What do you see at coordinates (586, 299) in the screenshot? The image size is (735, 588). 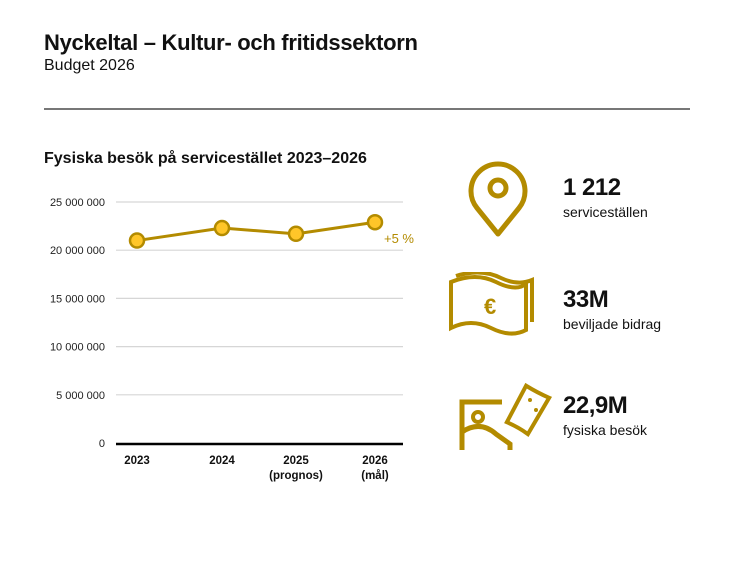 I see `kpi-value: 33M` at bounding box center [586, 299].